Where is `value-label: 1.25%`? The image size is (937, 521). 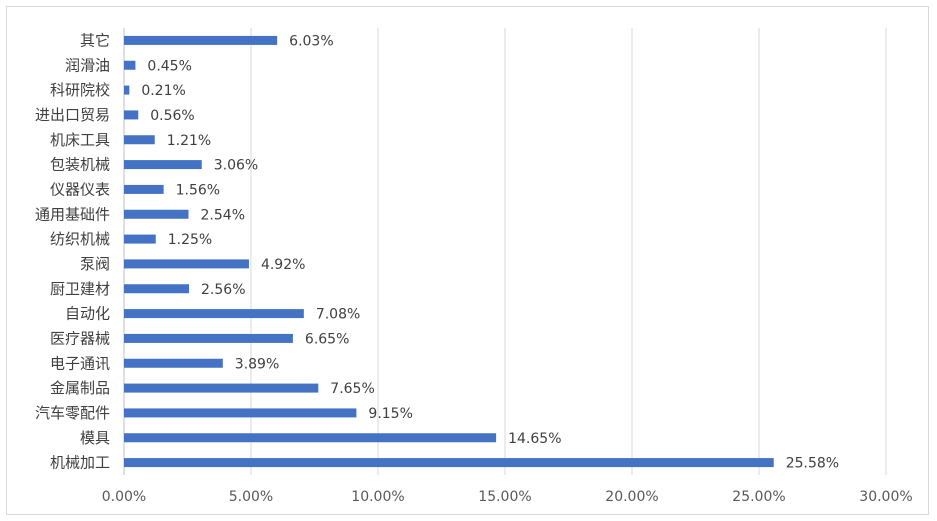 value-label: 1.25% is located at coordinates (190, 240).